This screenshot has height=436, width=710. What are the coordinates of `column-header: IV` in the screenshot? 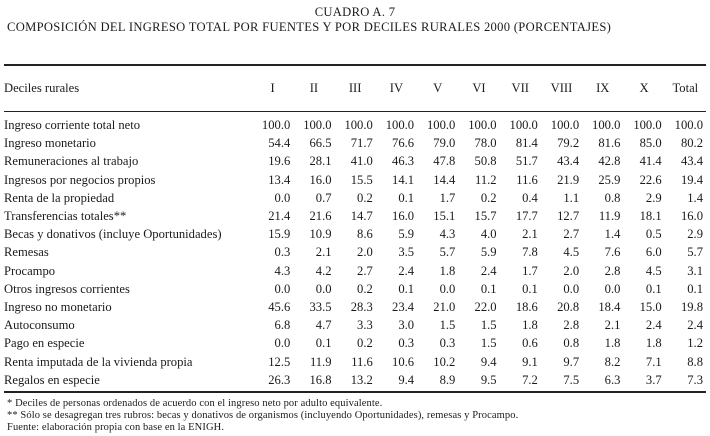 It's located at (396, 88).